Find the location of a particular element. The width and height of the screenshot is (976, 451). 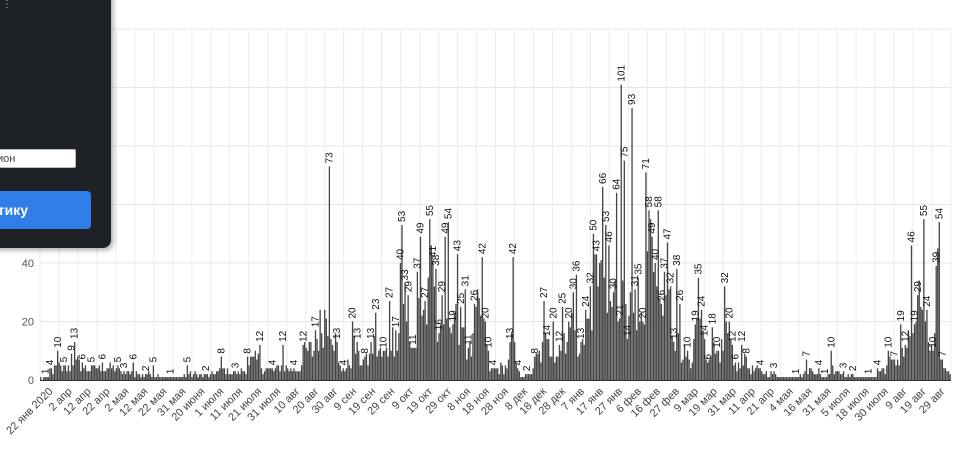

data-label: 14 is located at coordinates (547, 330).